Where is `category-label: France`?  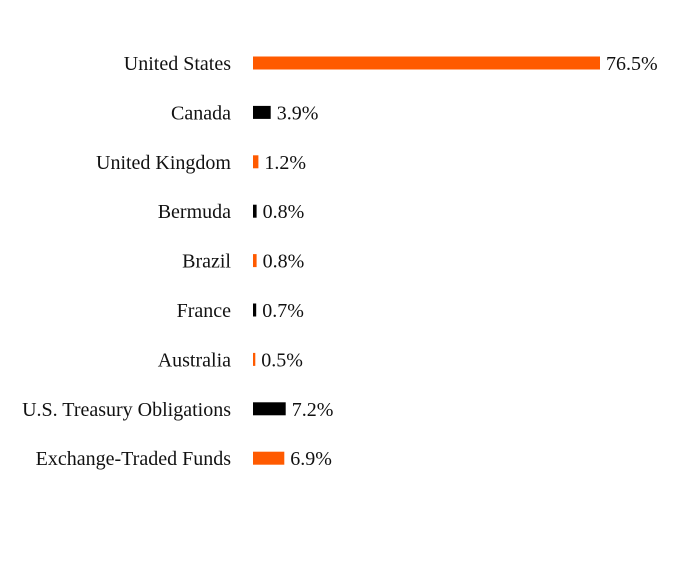
category-label: France is located at coordinates (204, 311).